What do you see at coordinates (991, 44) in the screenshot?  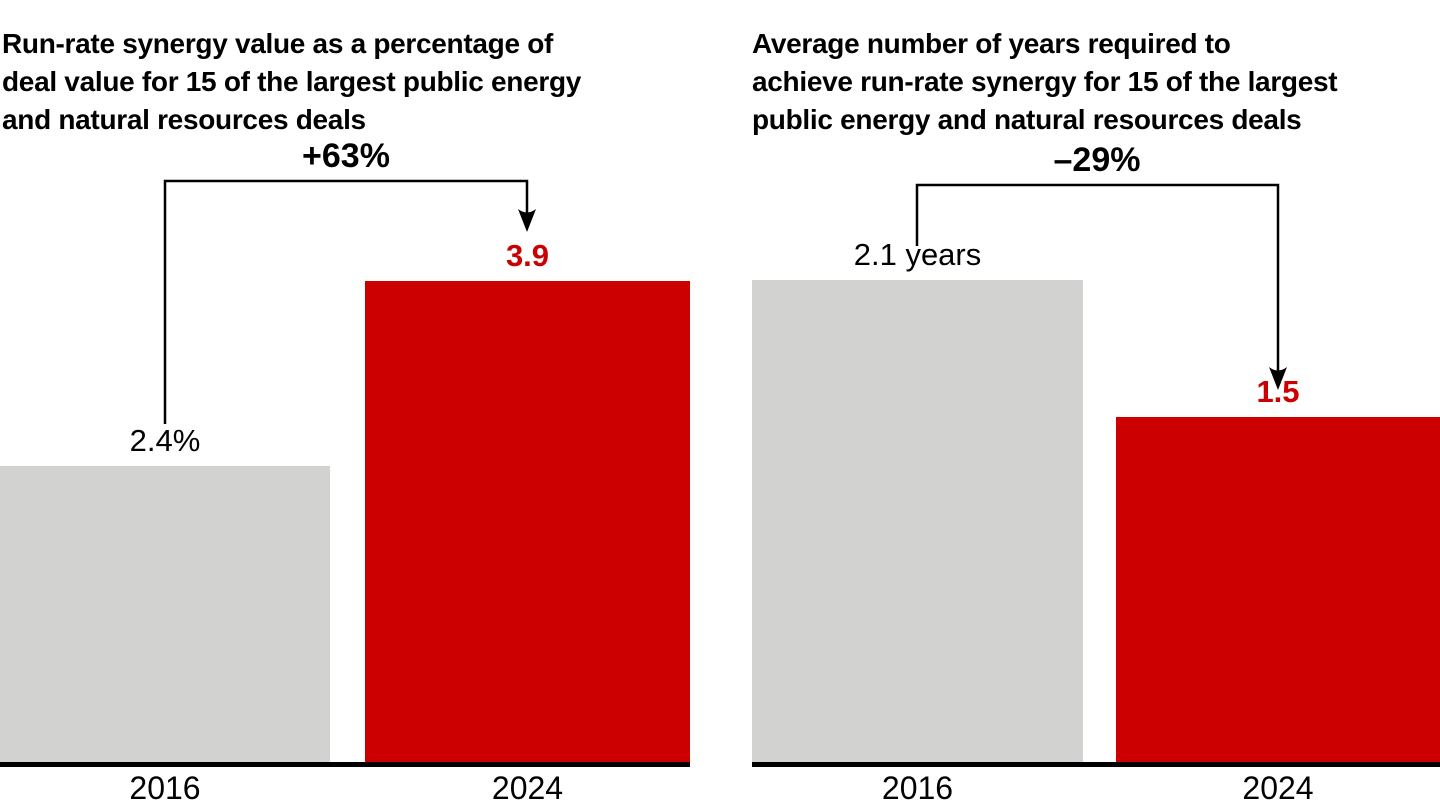 I see `title-line: Average number of years required to` at bounding box center [991, 44].